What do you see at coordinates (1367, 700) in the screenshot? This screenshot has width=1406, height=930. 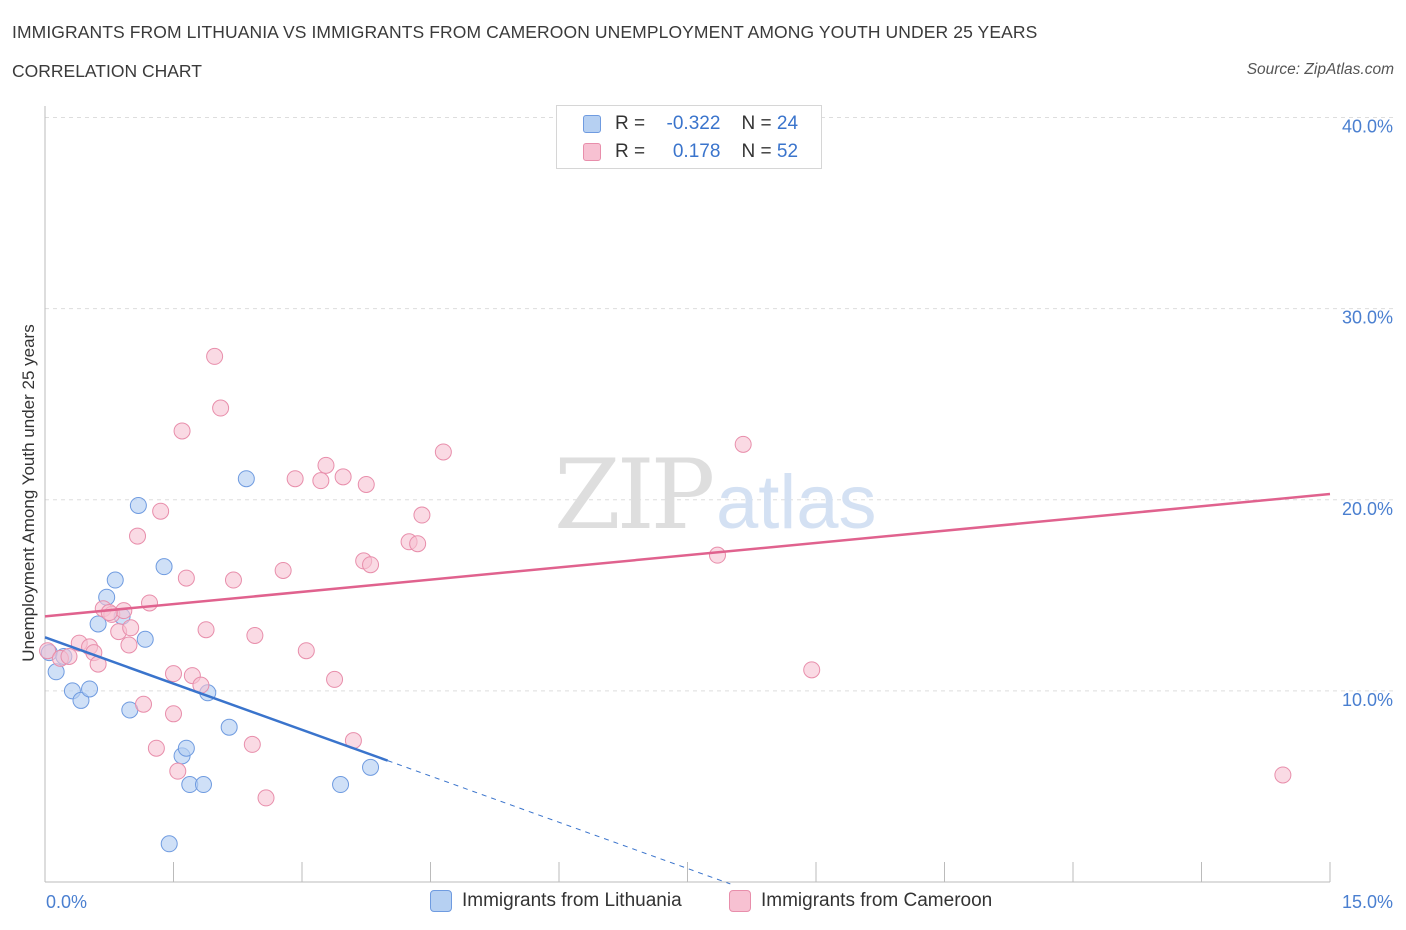 I see `y-tick-label: 10.0%` at bounding box center [1367, 700].